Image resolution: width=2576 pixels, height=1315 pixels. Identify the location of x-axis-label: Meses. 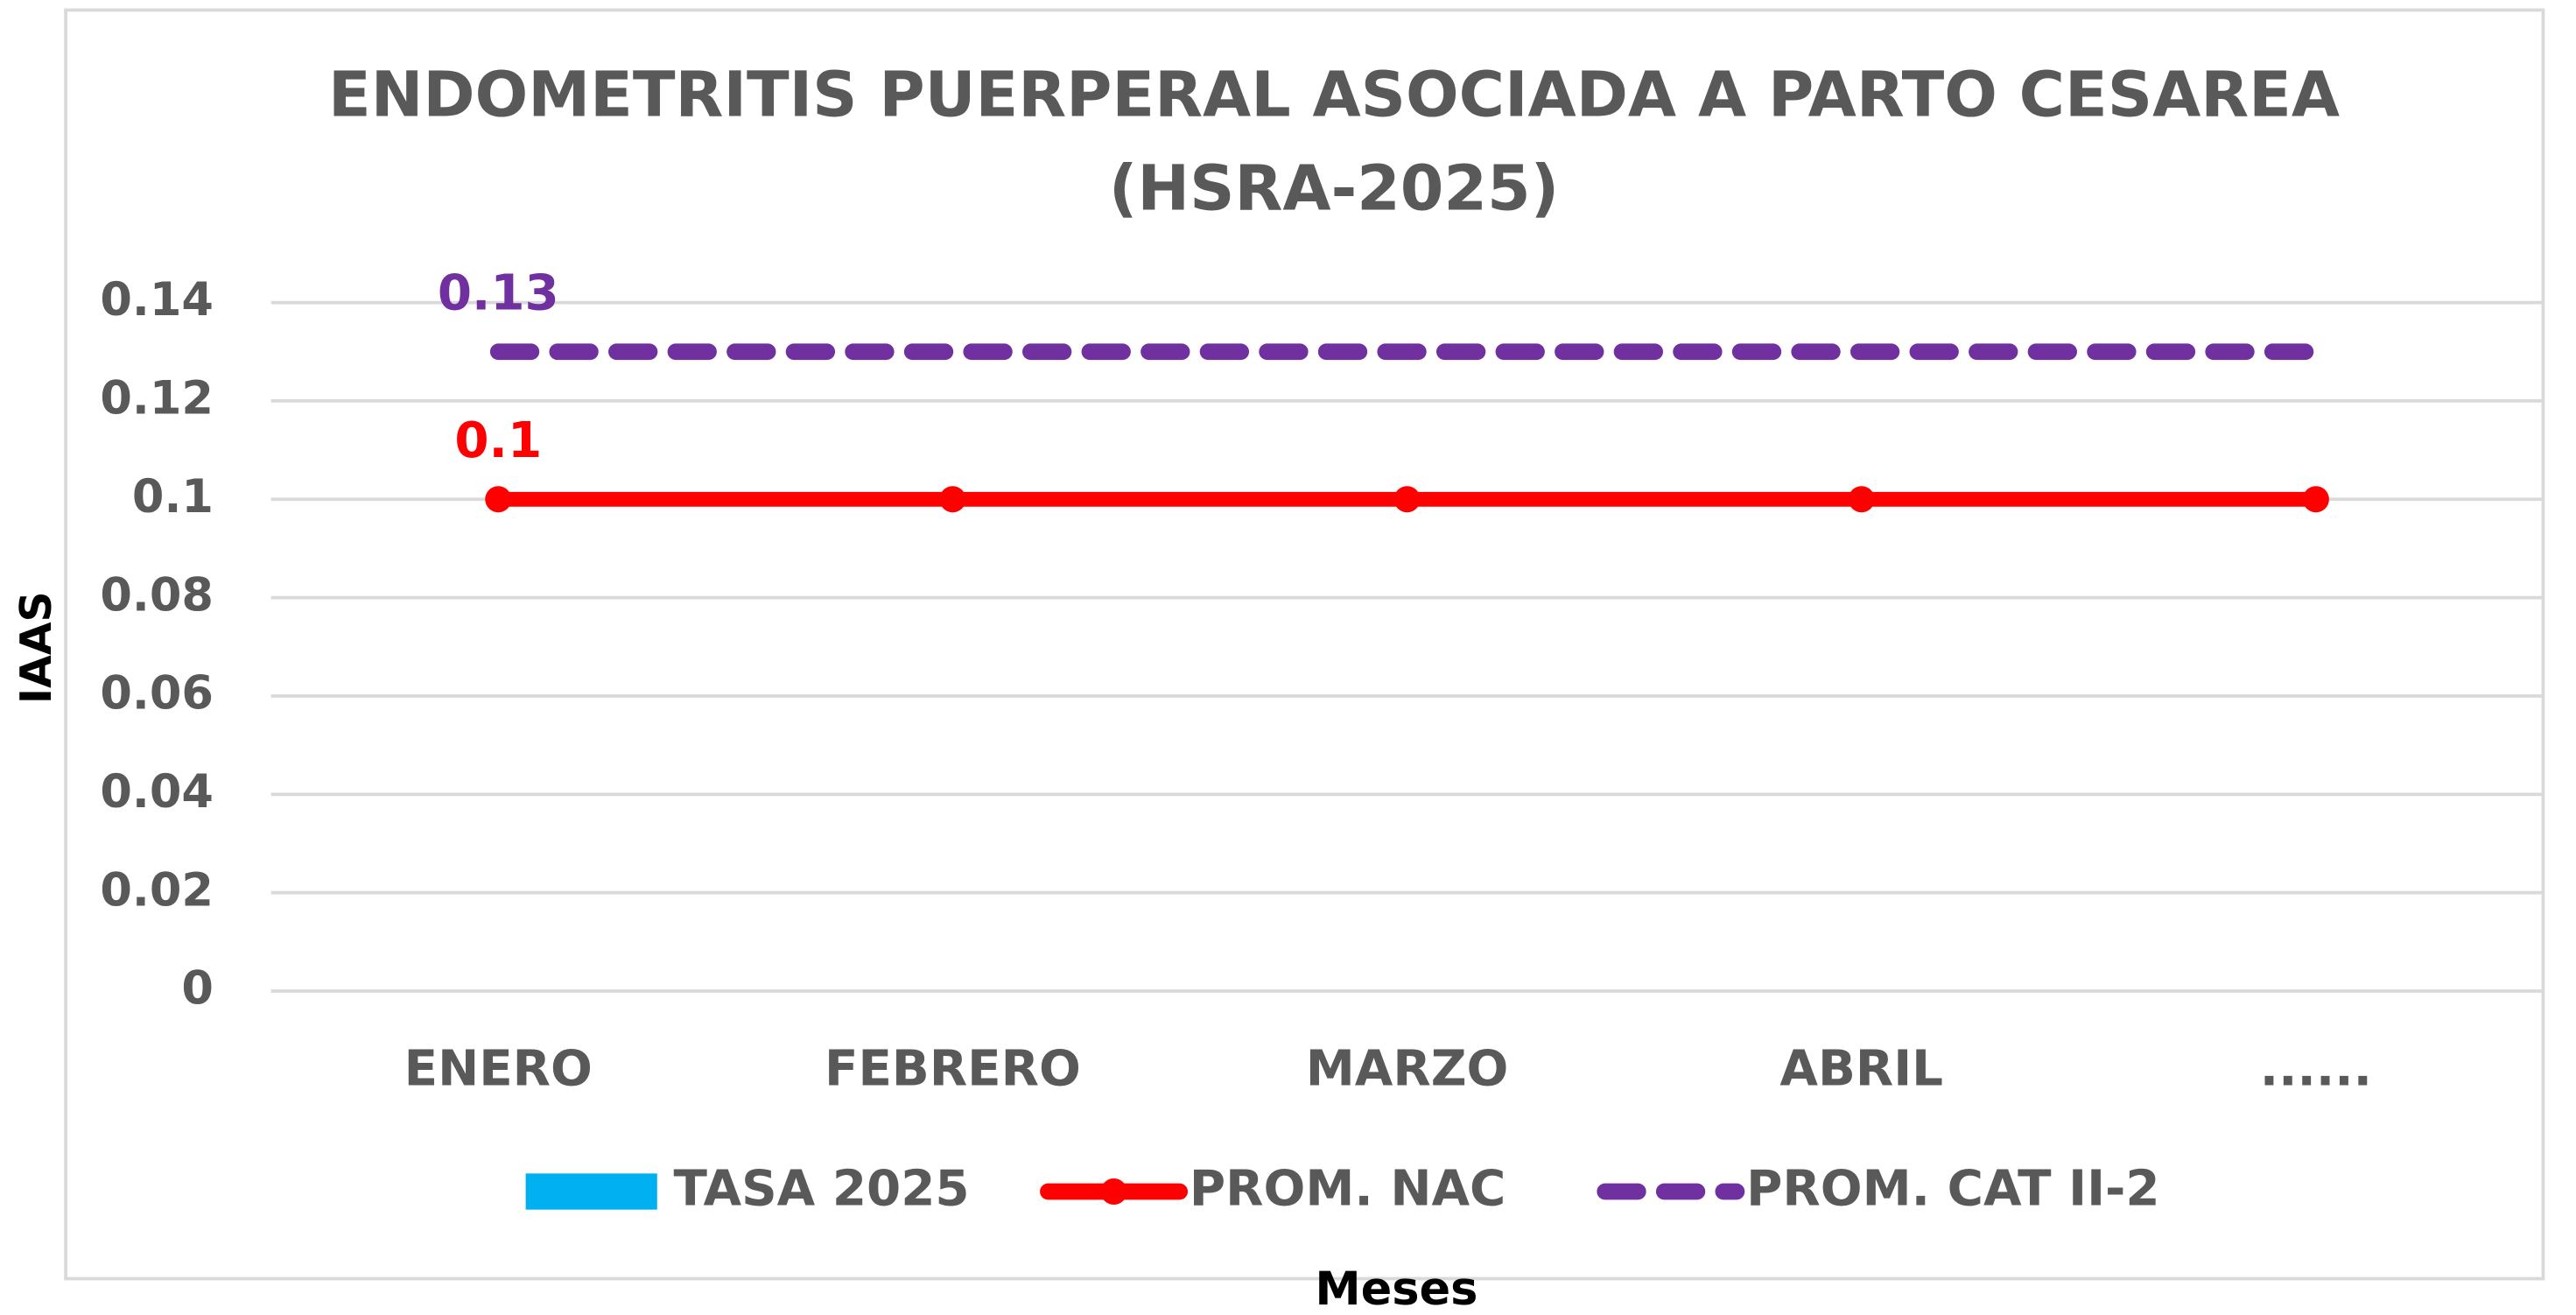
(1397, 1289).